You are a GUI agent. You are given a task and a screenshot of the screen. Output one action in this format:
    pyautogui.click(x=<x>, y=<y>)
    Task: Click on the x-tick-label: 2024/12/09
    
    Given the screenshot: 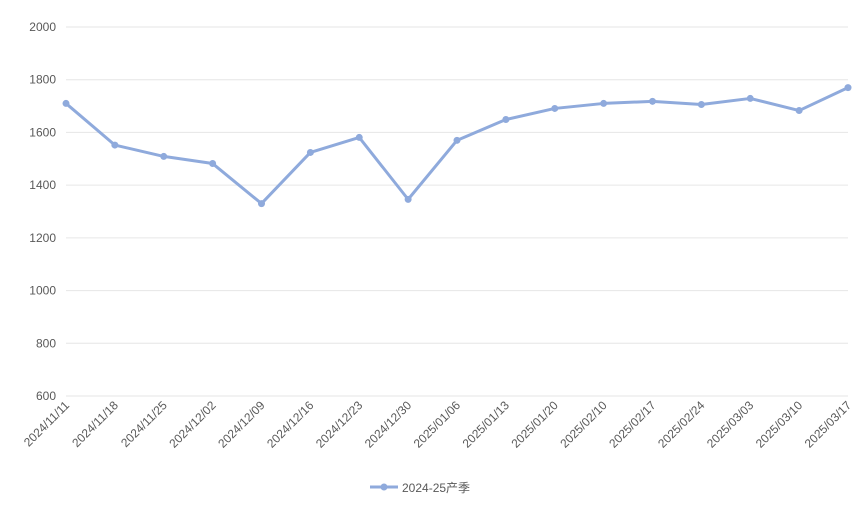 What is the action you would take?
    pyautogui.click(x=241, y=424)
    